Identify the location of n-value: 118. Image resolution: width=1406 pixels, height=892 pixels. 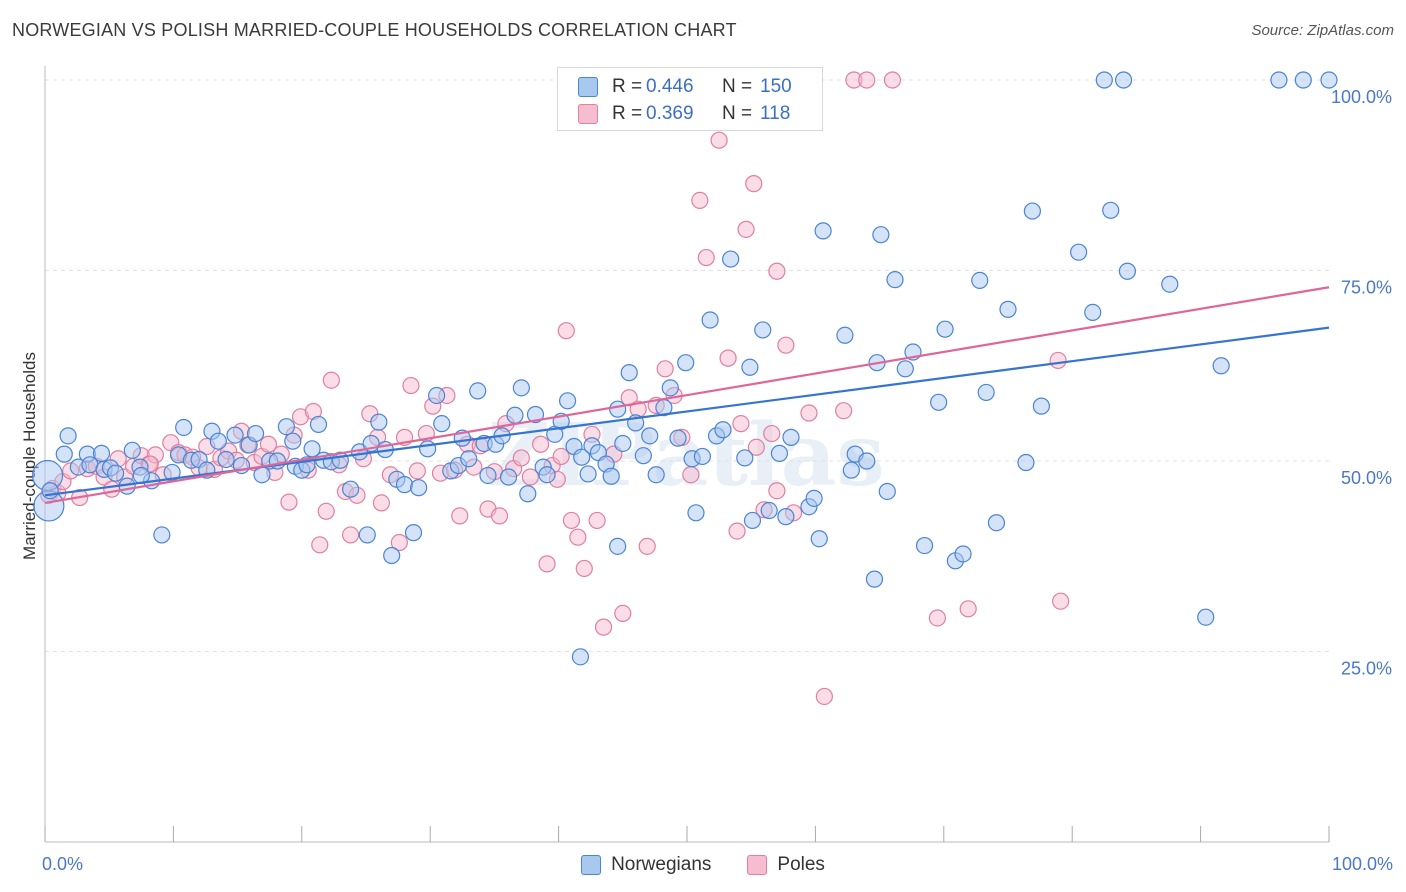
(775, 113).